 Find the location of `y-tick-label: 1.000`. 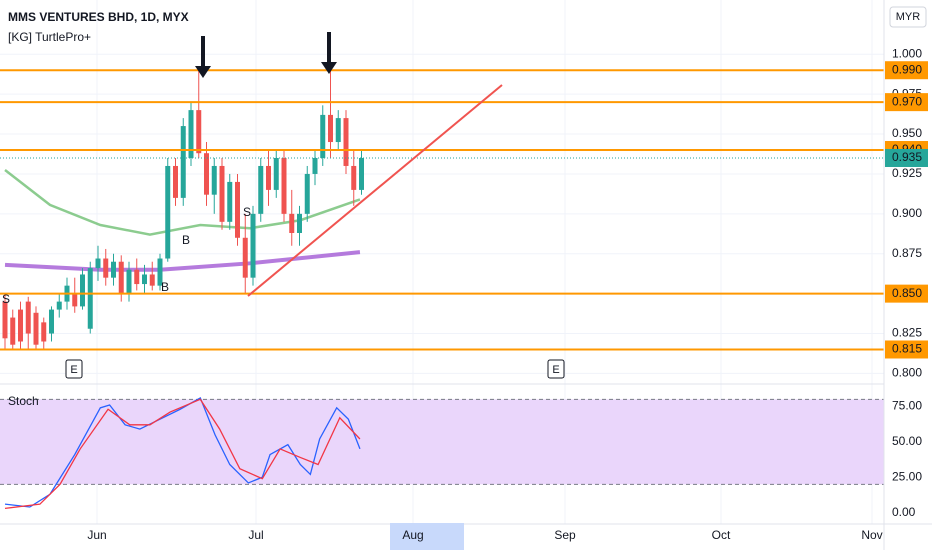

y-tick-label: 1.000 is located at coordinates (907, 53).